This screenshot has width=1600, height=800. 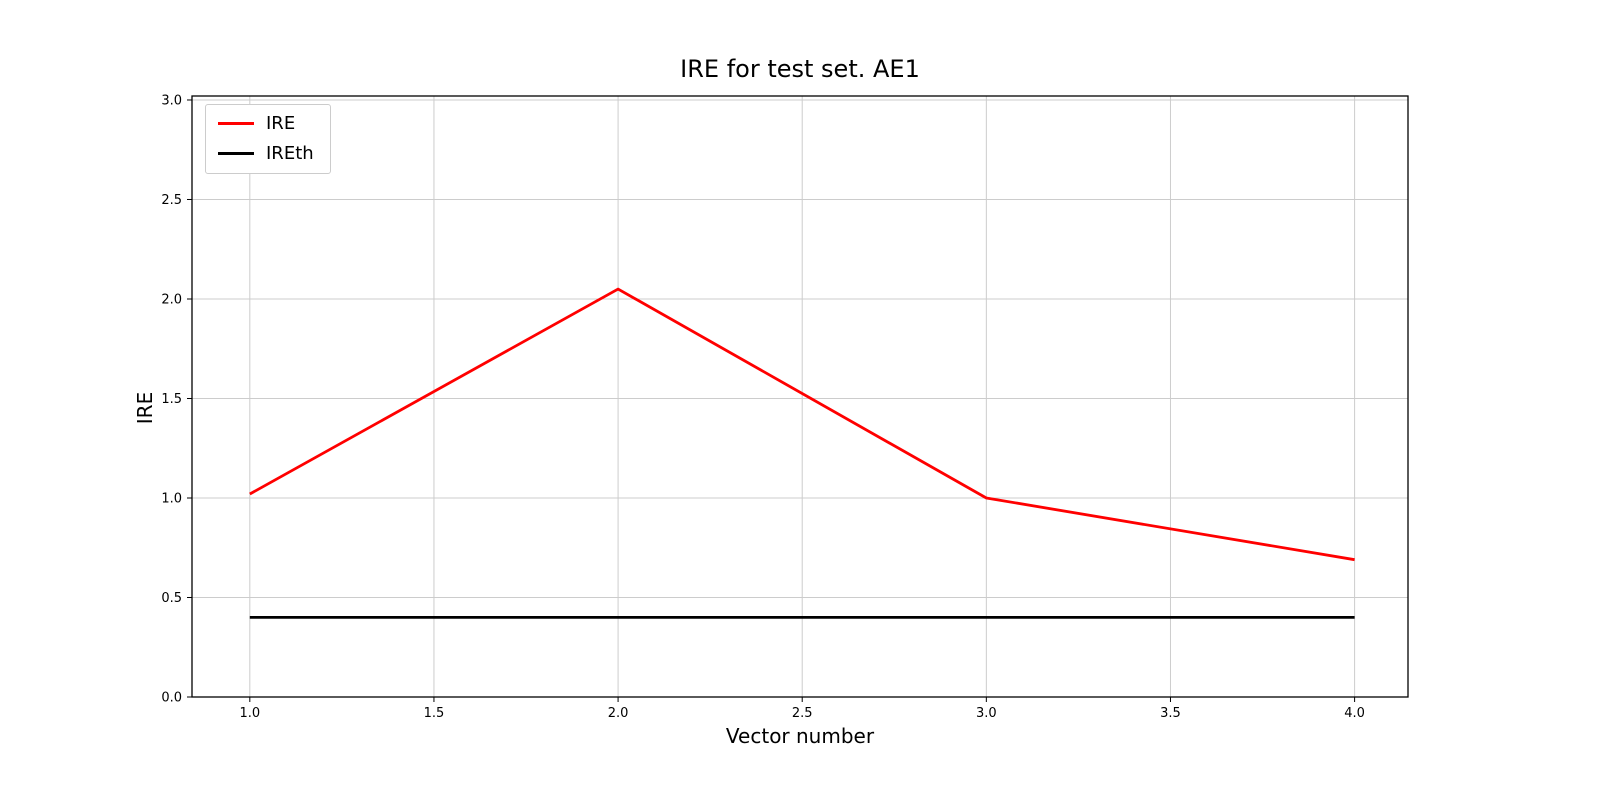 I want to click on x-tick-label: 3.0, so click(x=986, y=713).